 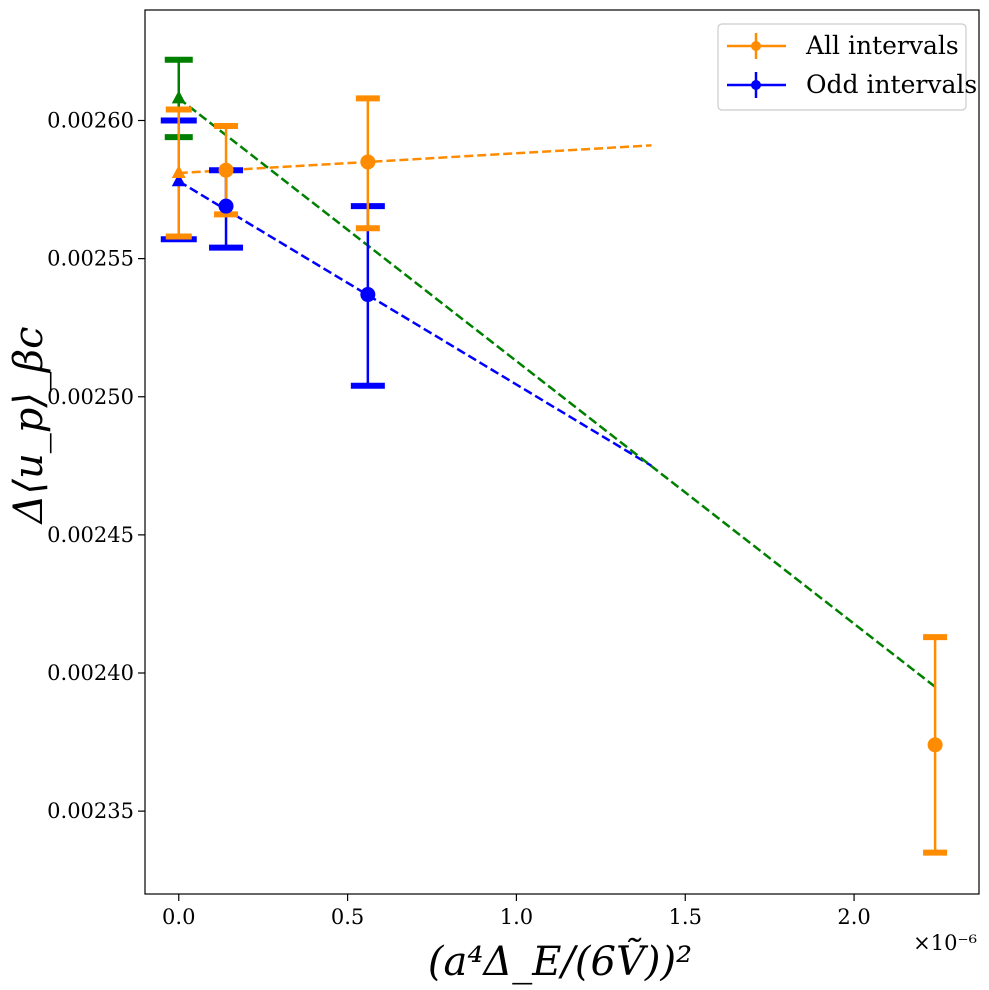 What do you see at coordinates (347, 917) in the screenshot?
I see `x-tick-label: 0.5` at bounding box center [347, 917].